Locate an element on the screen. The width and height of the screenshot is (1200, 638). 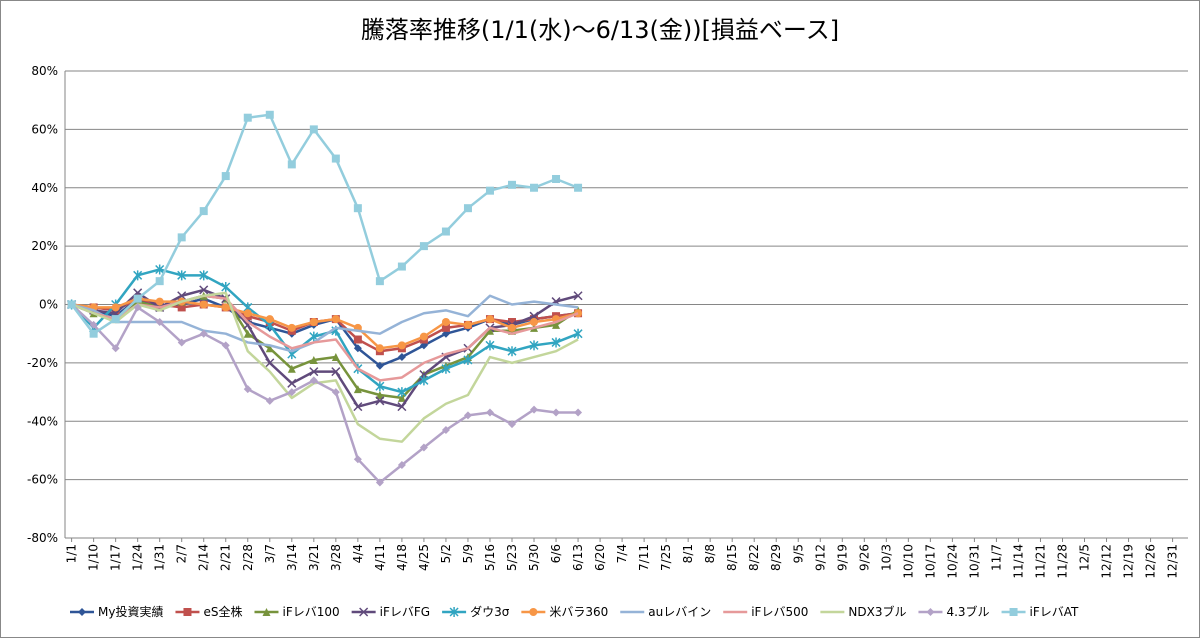
y-tick-label: -40% is located at coordinates (42, 421).